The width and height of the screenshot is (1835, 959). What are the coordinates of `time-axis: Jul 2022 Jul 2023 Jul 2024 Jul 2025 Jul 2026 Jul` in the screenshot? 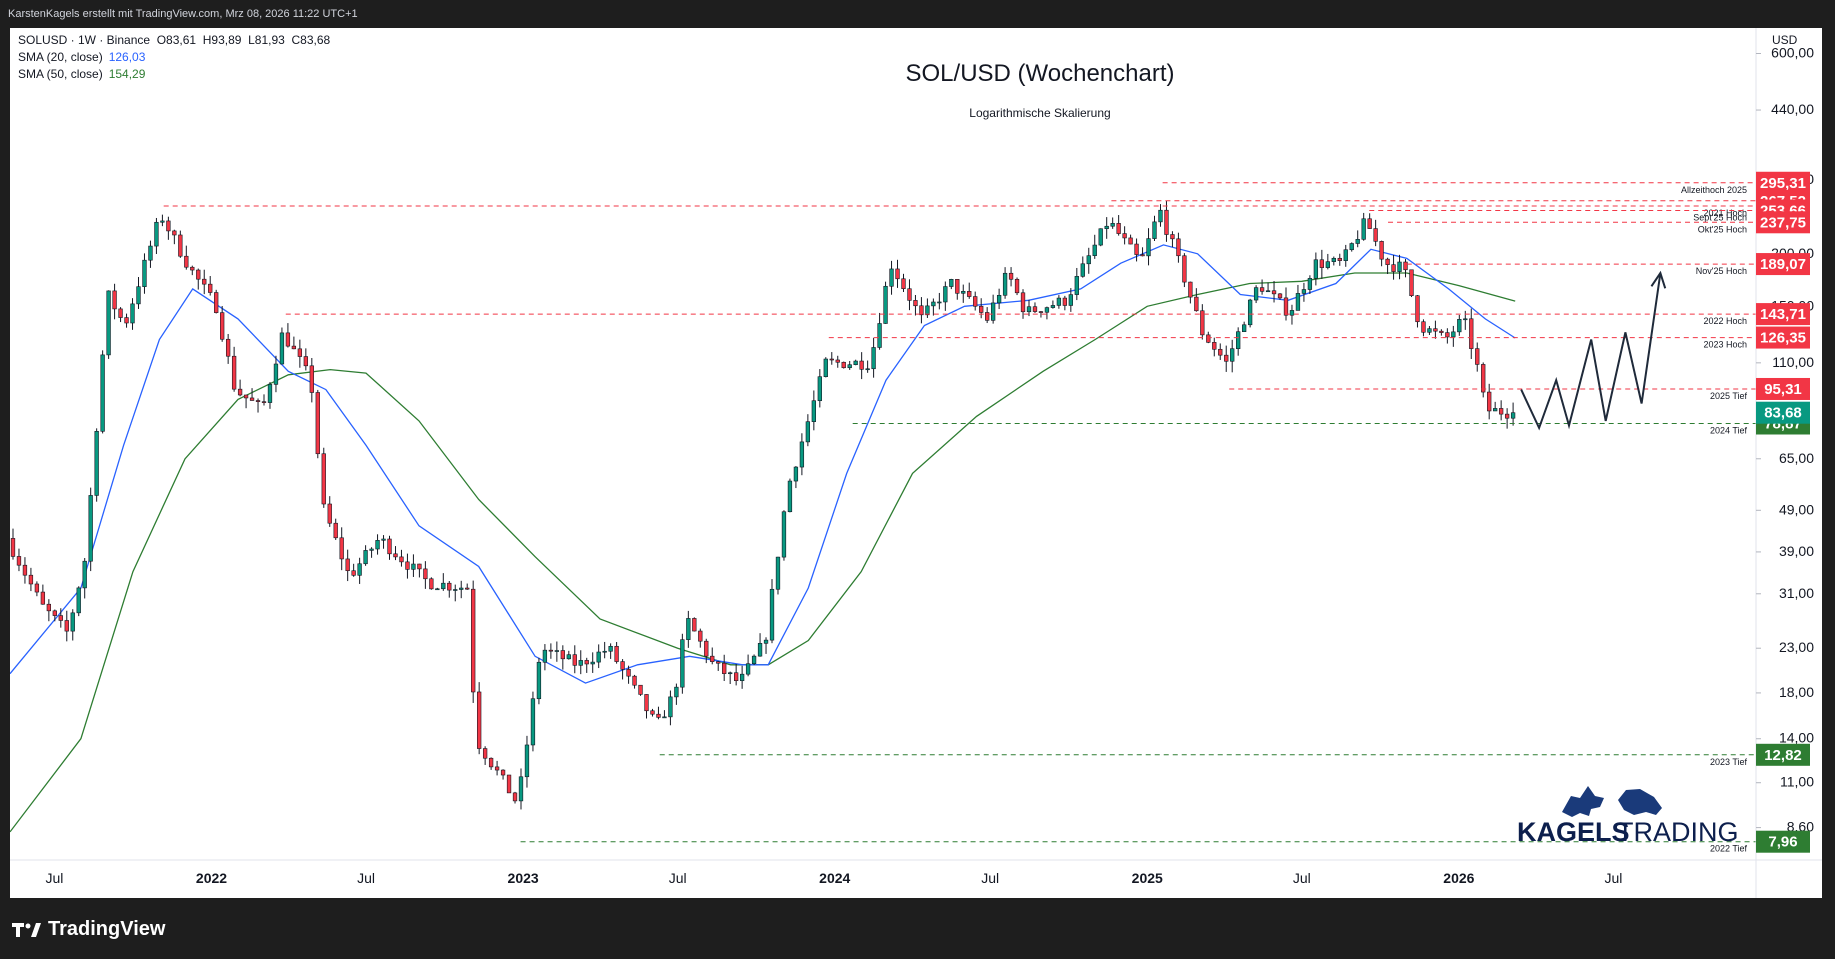 It's located at (833, 878).